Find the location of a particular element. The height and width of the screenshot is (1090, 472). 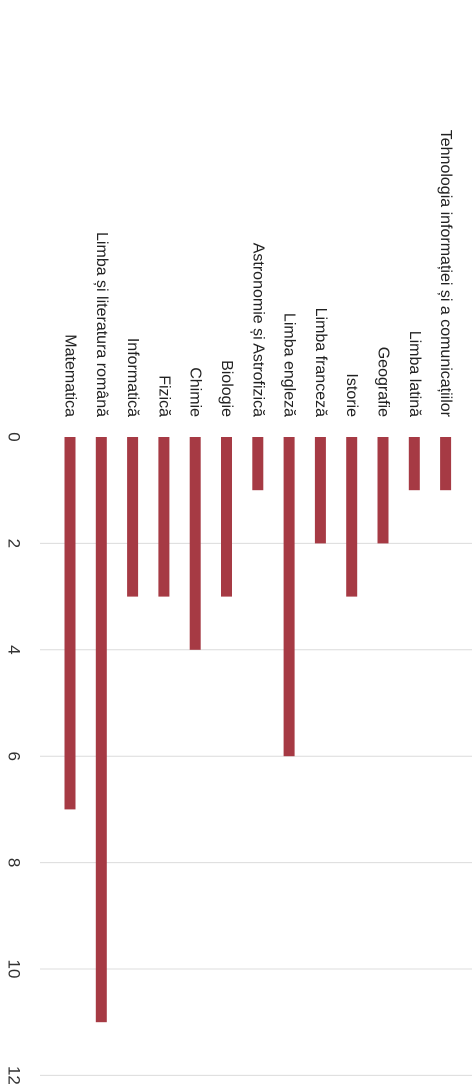

category-label: Astronomie și Astrofizică is located at coordinates (257, 330).